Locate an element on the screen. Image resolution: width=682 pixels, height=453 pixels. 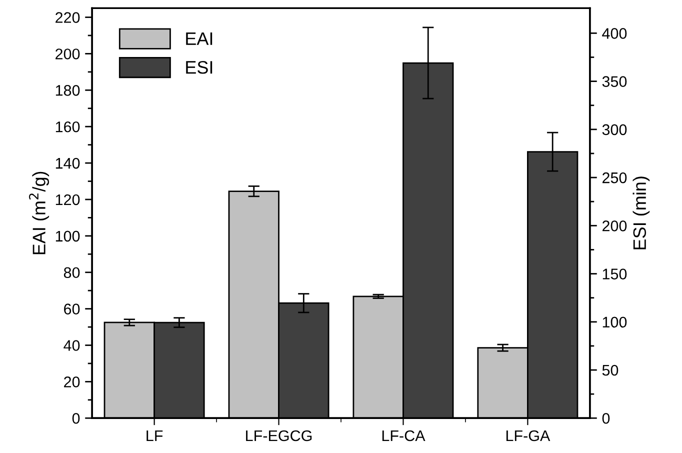
y-tick-label: 60 is located at coordinates (72, 309).